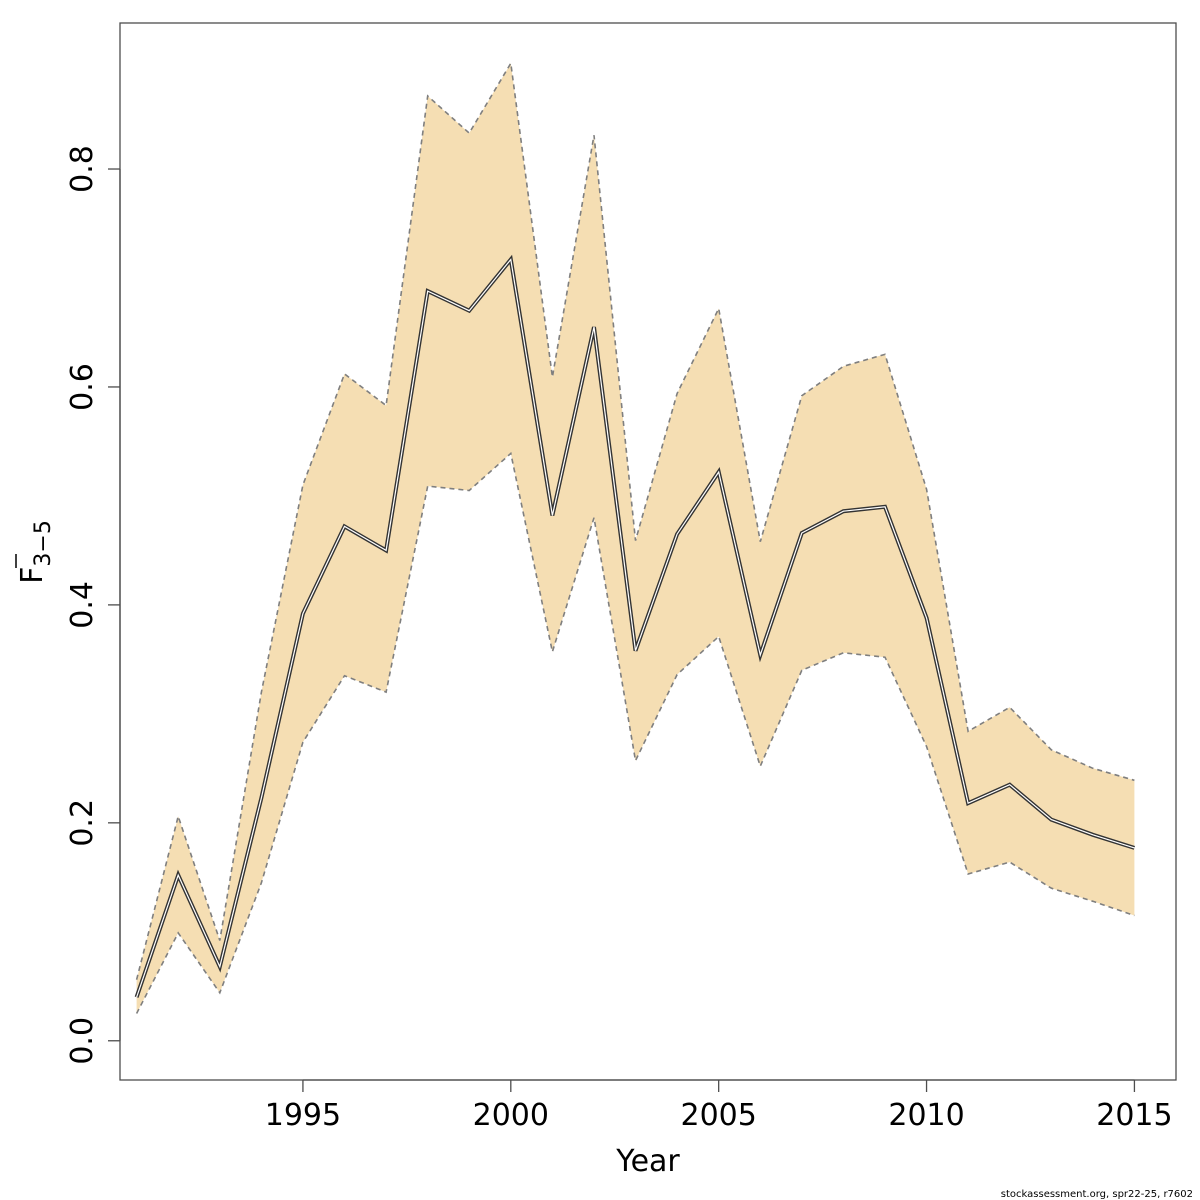 Image resolution: width=1200 pixels, height=1200 pixels. What do you see at coordinates (82, 387) in the screenshot?
I see `y-tick-label: 0.6` at bounding box center [82, 387].